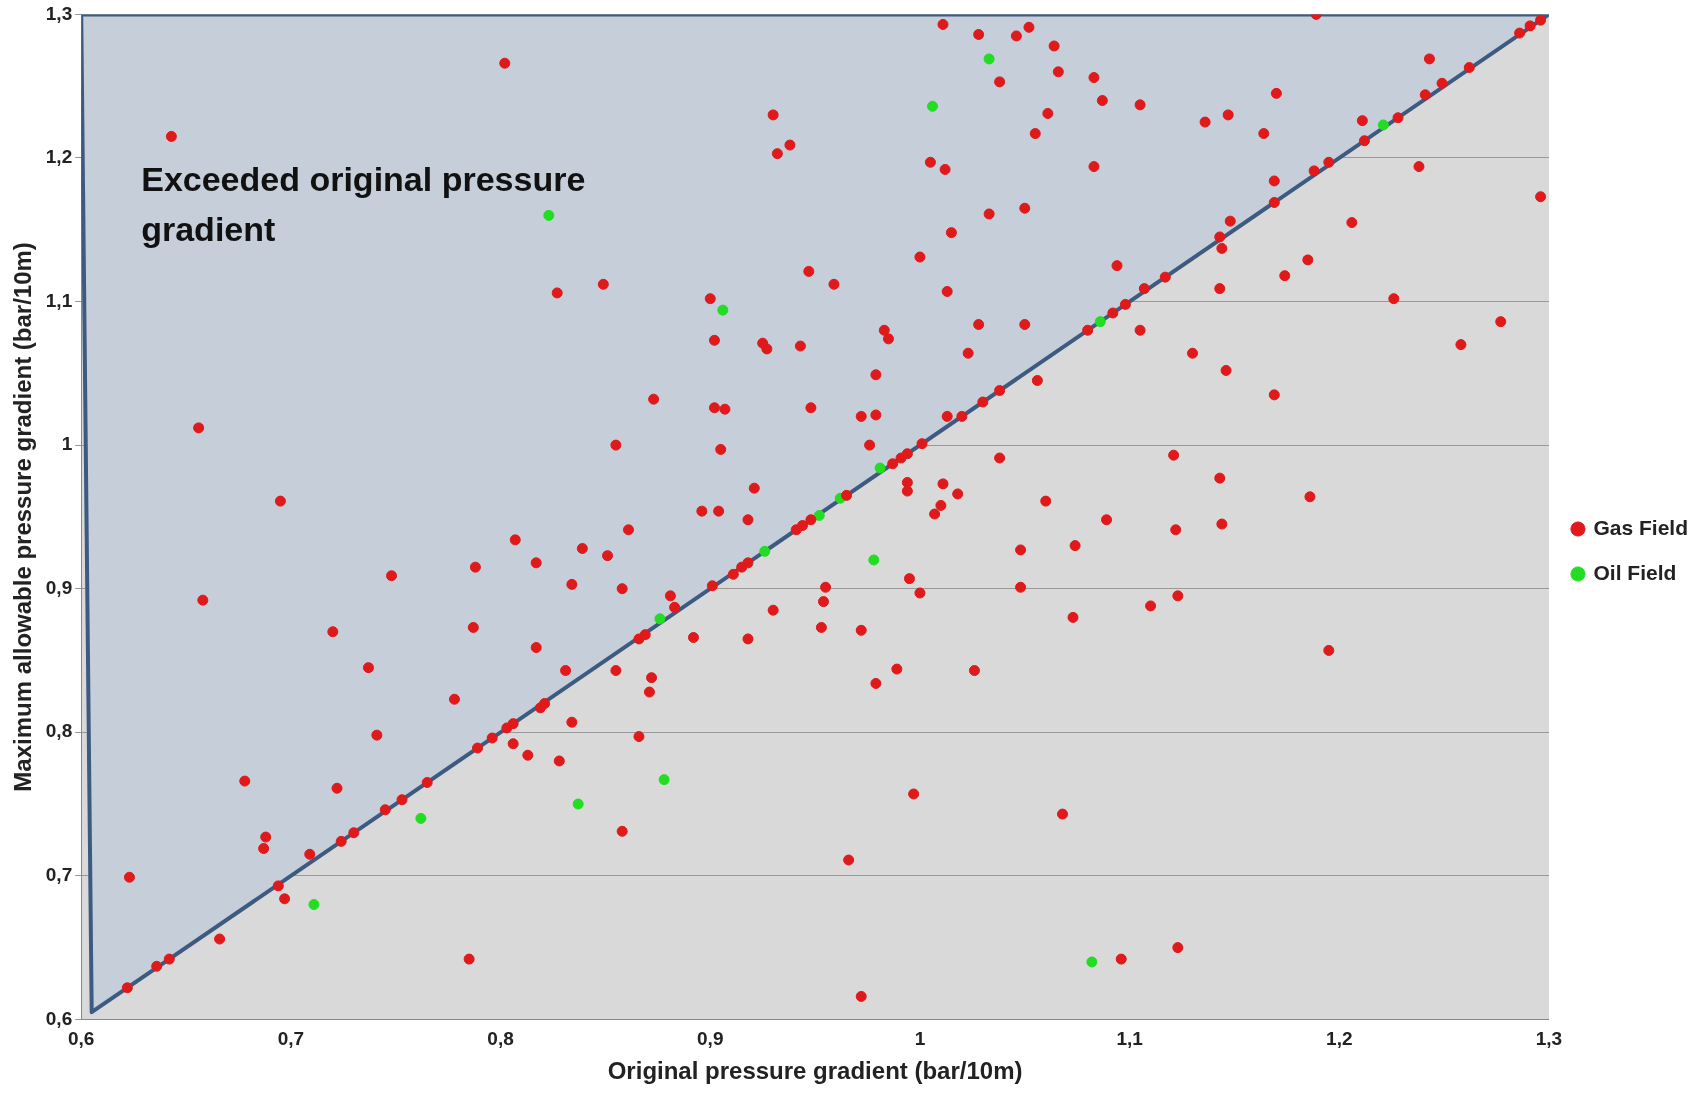 Image resolution: width=1708 pixels, height=1095 pixels. Describe the element at coordinates (59, 157) in the screenshot. I see `y-tick-label: 1,2` at that location.